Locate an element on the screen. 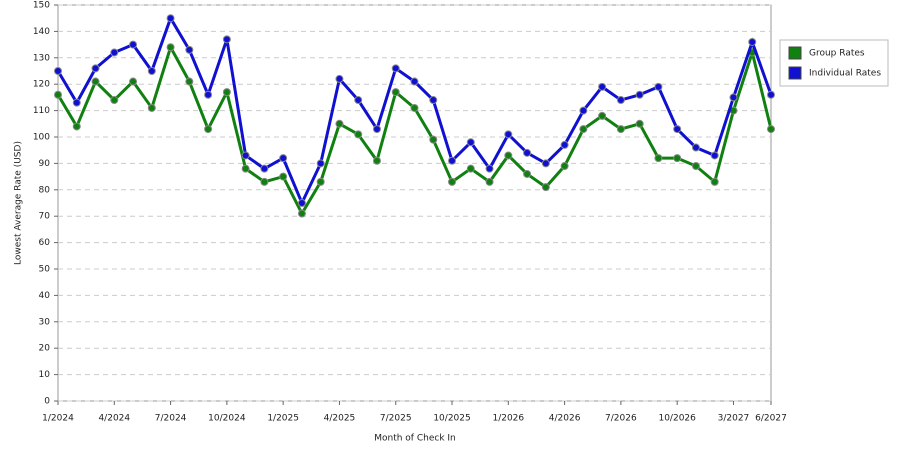 Image resolution: width=900 pixels, height=454 pixels. x-tick-label: 4/2024 is located at coordinates (114, 419).